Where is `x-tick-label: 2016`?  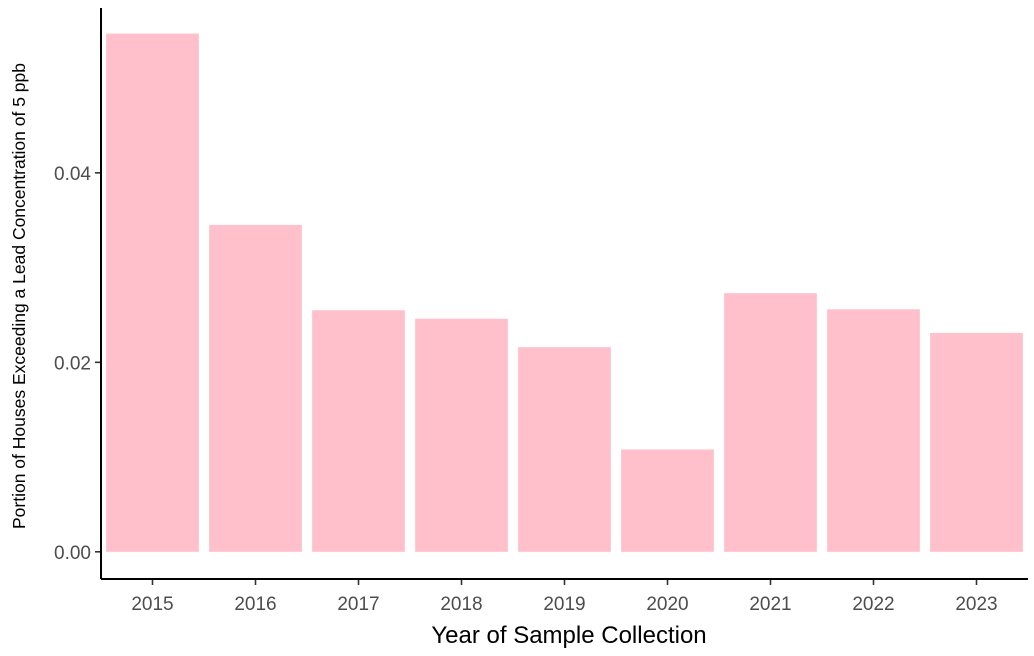
x-tick-label: 2016 is located at coordinates (255, 604).